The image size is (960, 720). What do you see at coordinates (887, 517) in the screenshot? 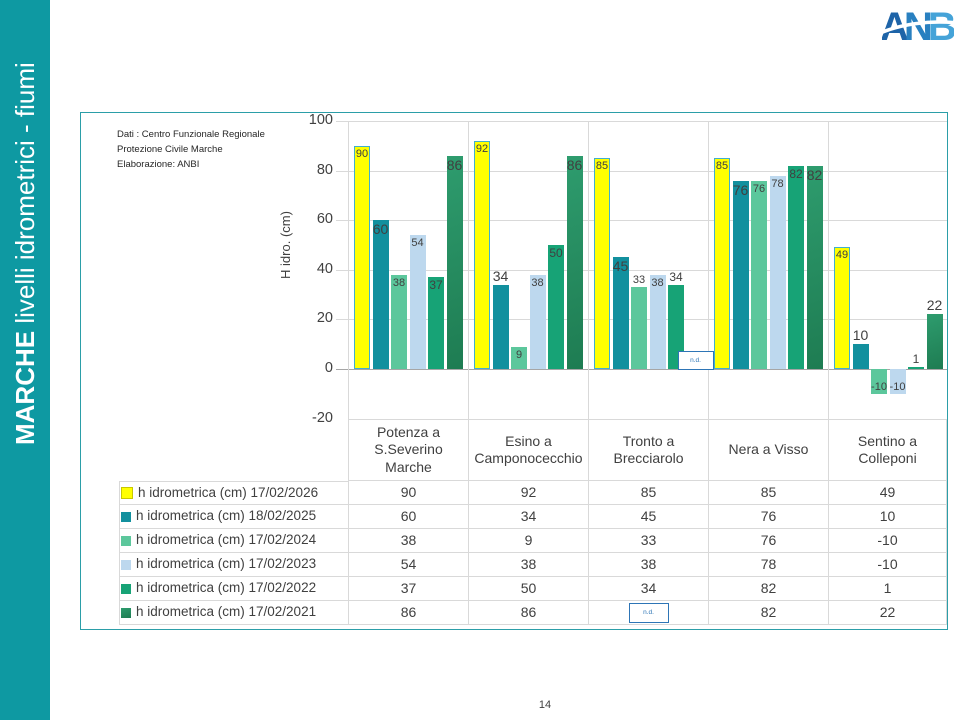
I see `table-cell-2-5: 10` at bounding box center [887, 517].